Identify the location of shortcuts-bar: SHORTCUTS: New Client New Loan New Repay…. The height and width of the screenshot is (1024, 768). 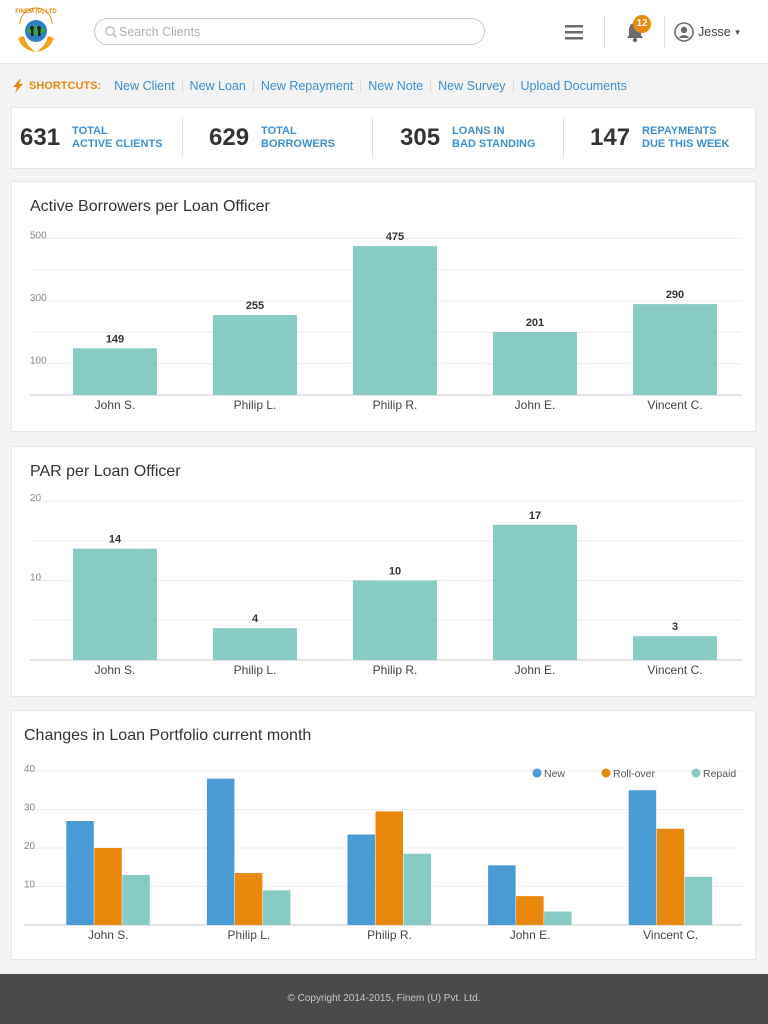
(323, 86).